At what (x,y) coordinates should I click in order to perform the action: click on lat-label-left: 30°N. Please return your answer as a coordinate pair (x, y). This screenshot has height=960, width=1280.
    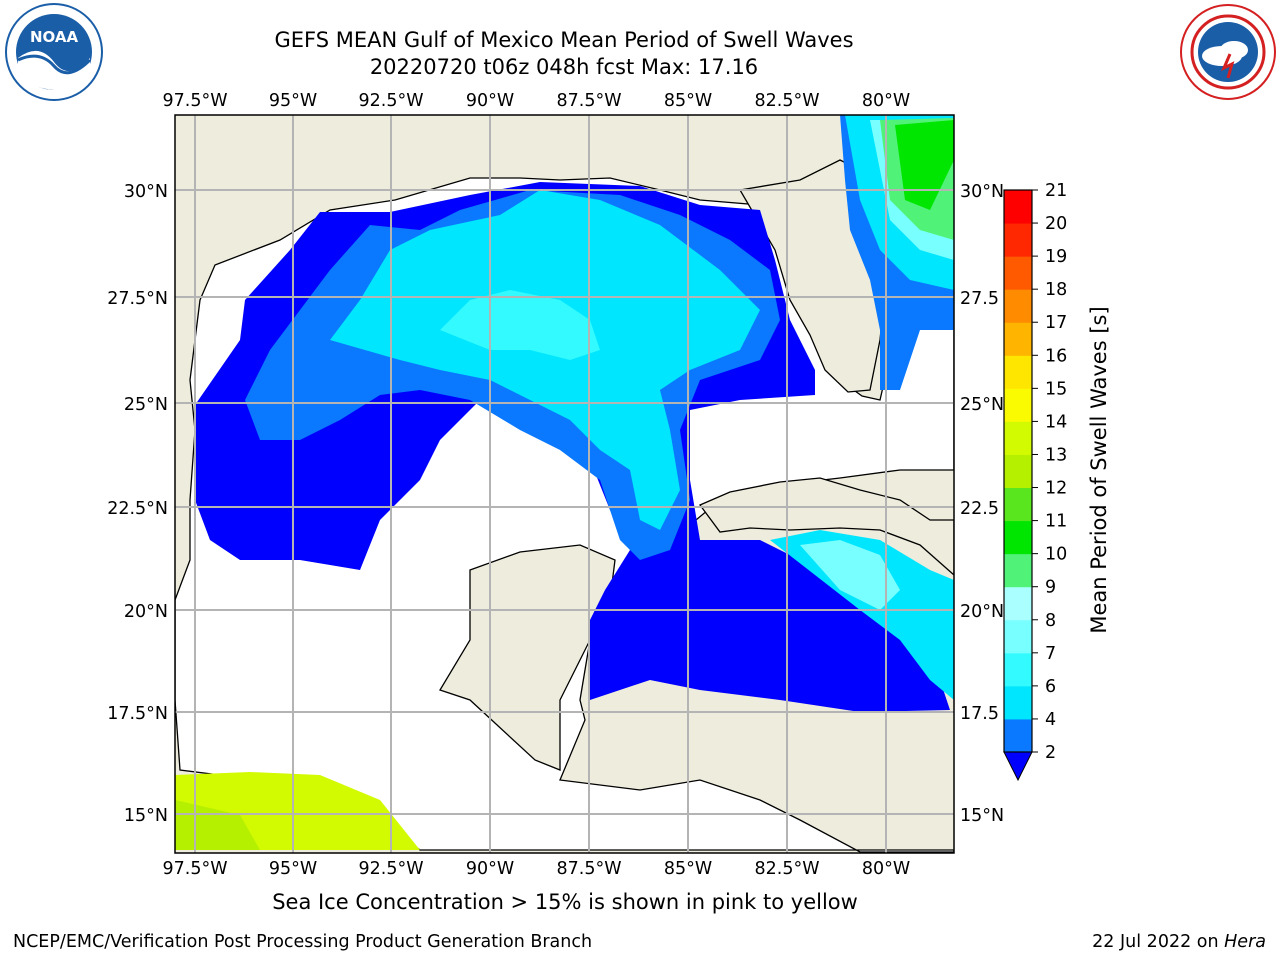
    Looking at the image, I should click on (146, 192).